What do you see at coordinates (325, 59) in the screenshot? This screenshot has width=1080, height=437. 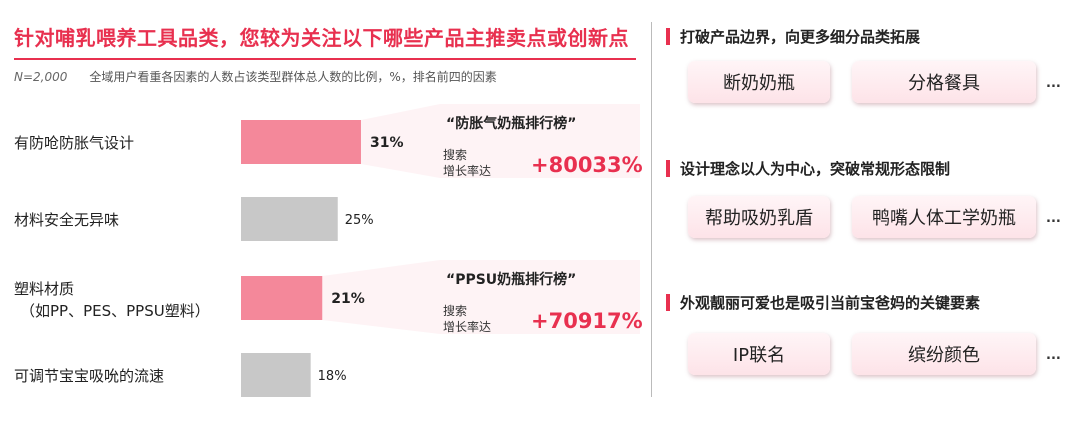 I see `title-underline` at bounding box center [325, 59].